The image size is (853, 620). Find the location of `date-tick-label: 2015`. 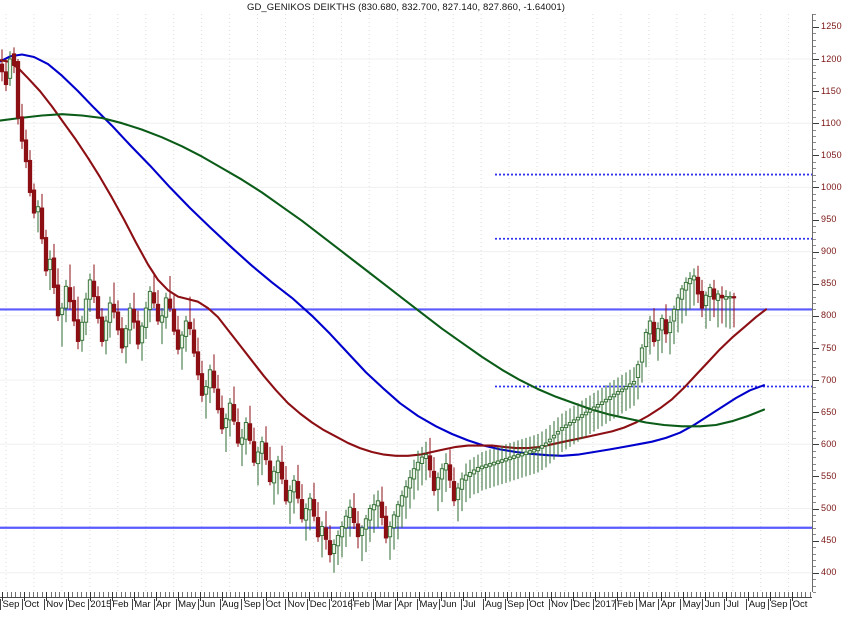

date-tick-label: 2015 is located at coordinates (101, 604).